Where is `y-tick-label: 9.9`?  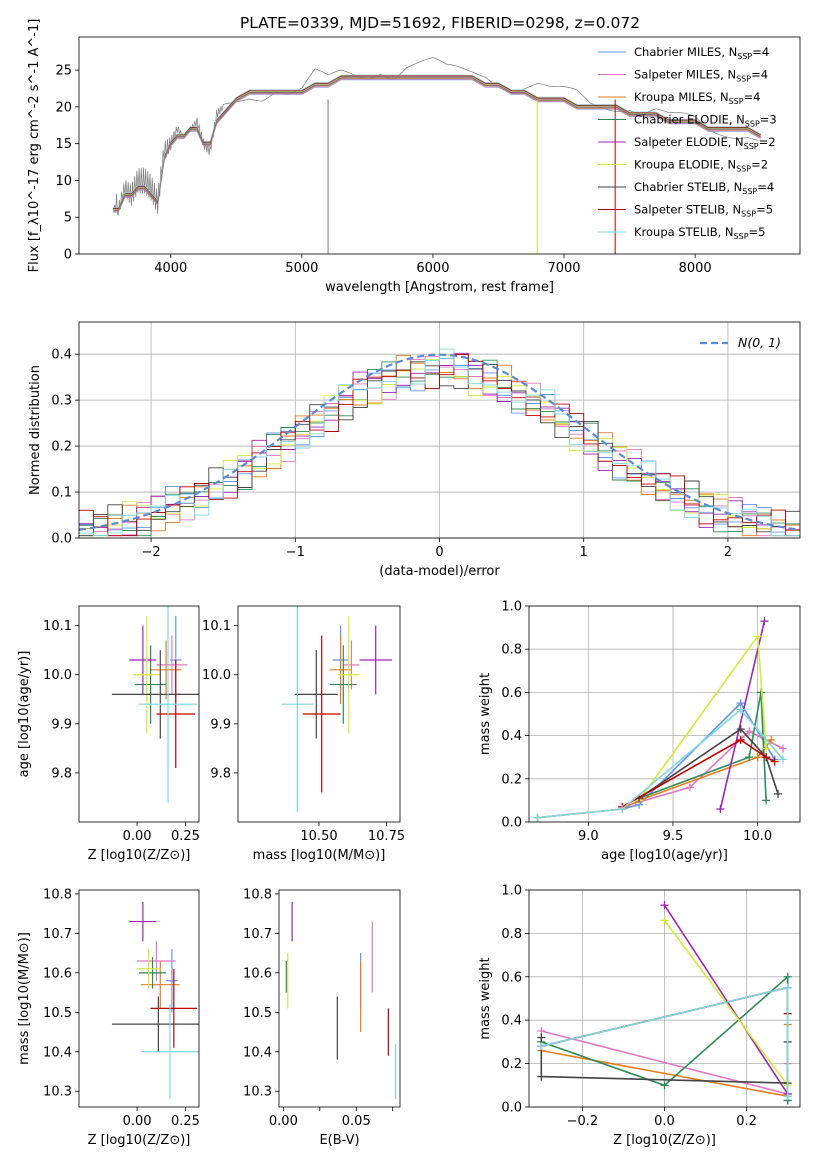
y-tick-label: 9.9 is located at coordinates (61, 724).